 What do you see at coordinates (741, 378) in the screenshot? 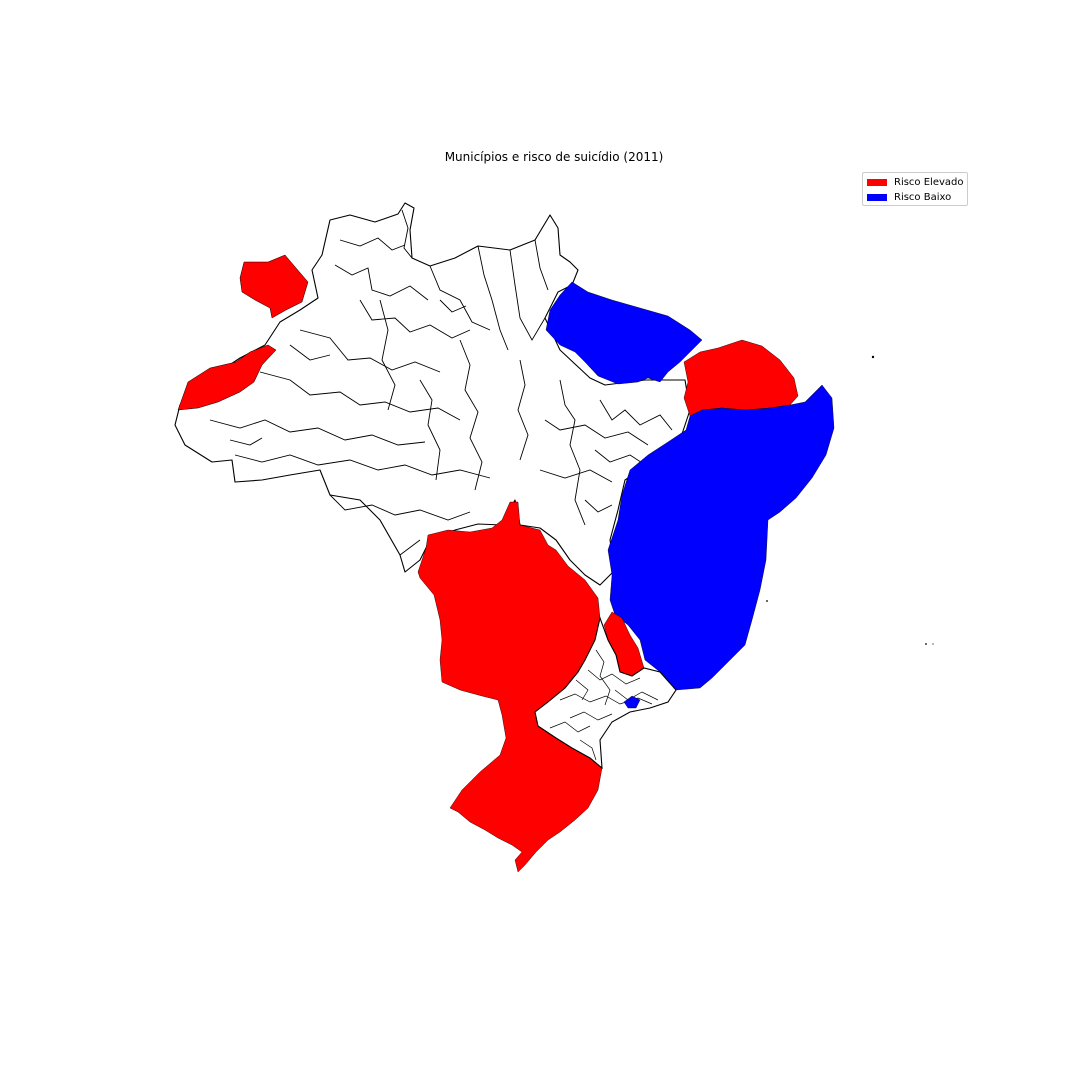
I see `region-north-coast-cluster` at bounding box center [741, 378].